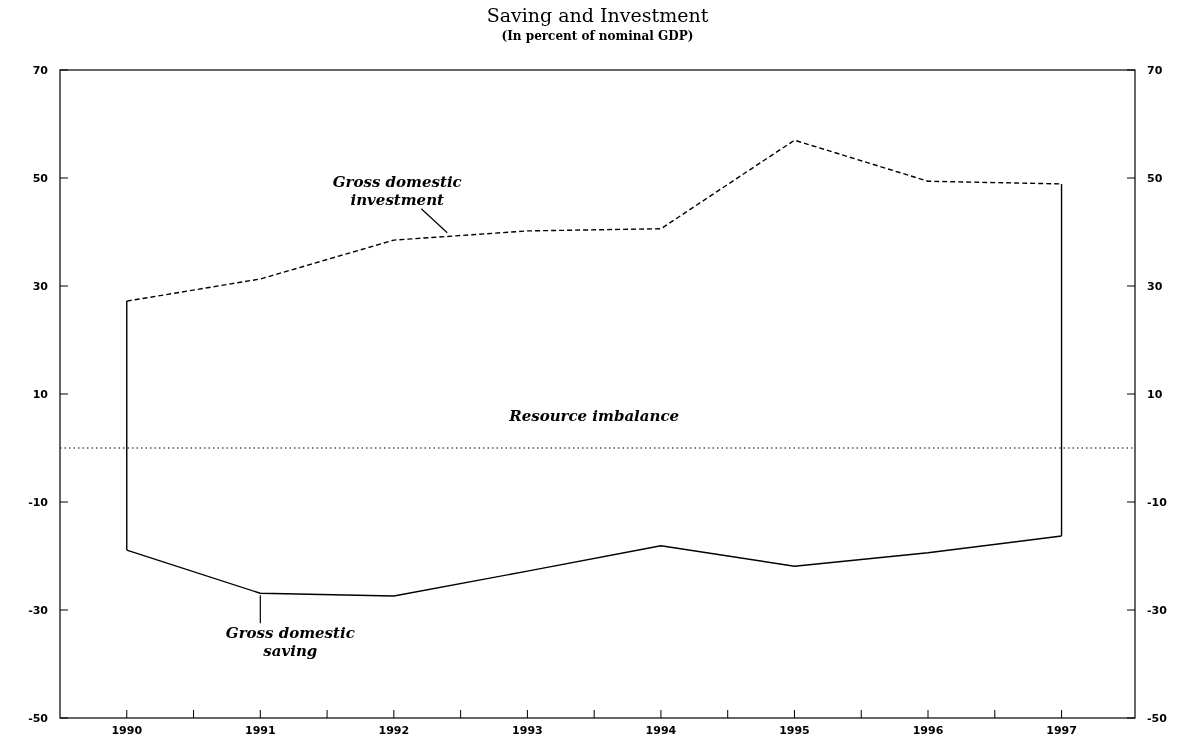 The height and width of the screenshot is (751, 1192). I want to click on y-tick-label: 50, so click(40, 178).